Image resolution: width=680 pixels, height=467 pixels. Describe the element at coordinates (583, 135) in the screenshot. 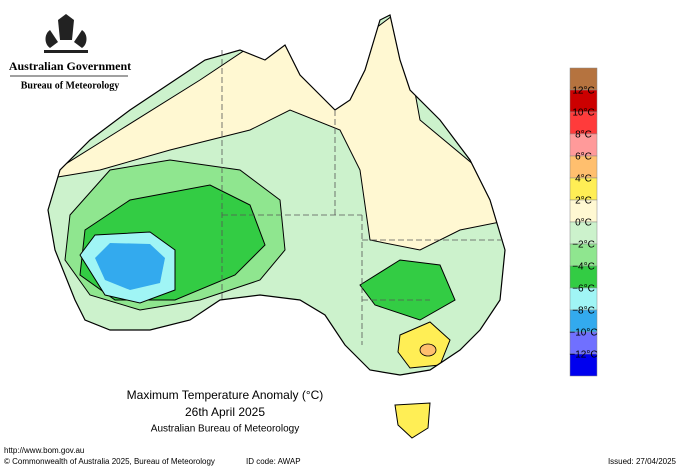

I see `legend-label: 8°C` at that location.